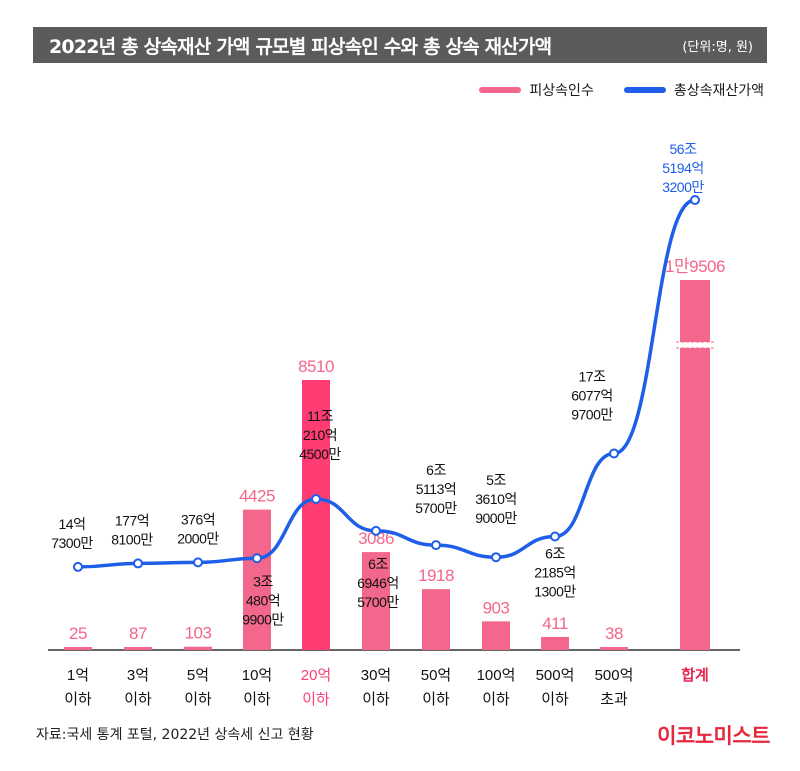  I want to click on category-label-4: 20억 이하, so click(316, 687).